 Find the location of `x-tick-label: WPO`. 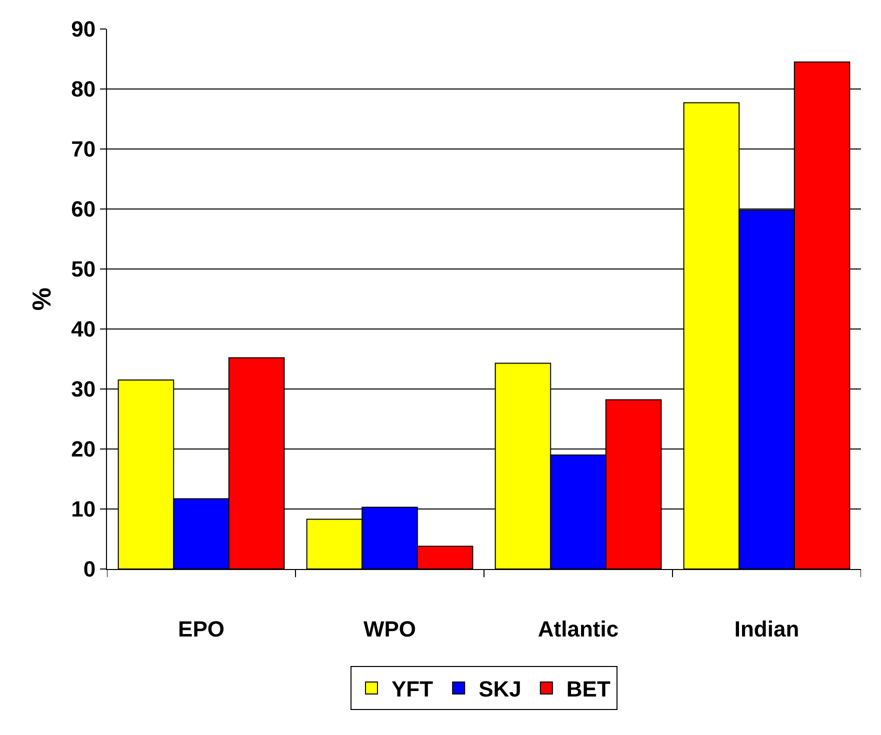

x-tick-label: WPO is located at coordinates (389, 629).